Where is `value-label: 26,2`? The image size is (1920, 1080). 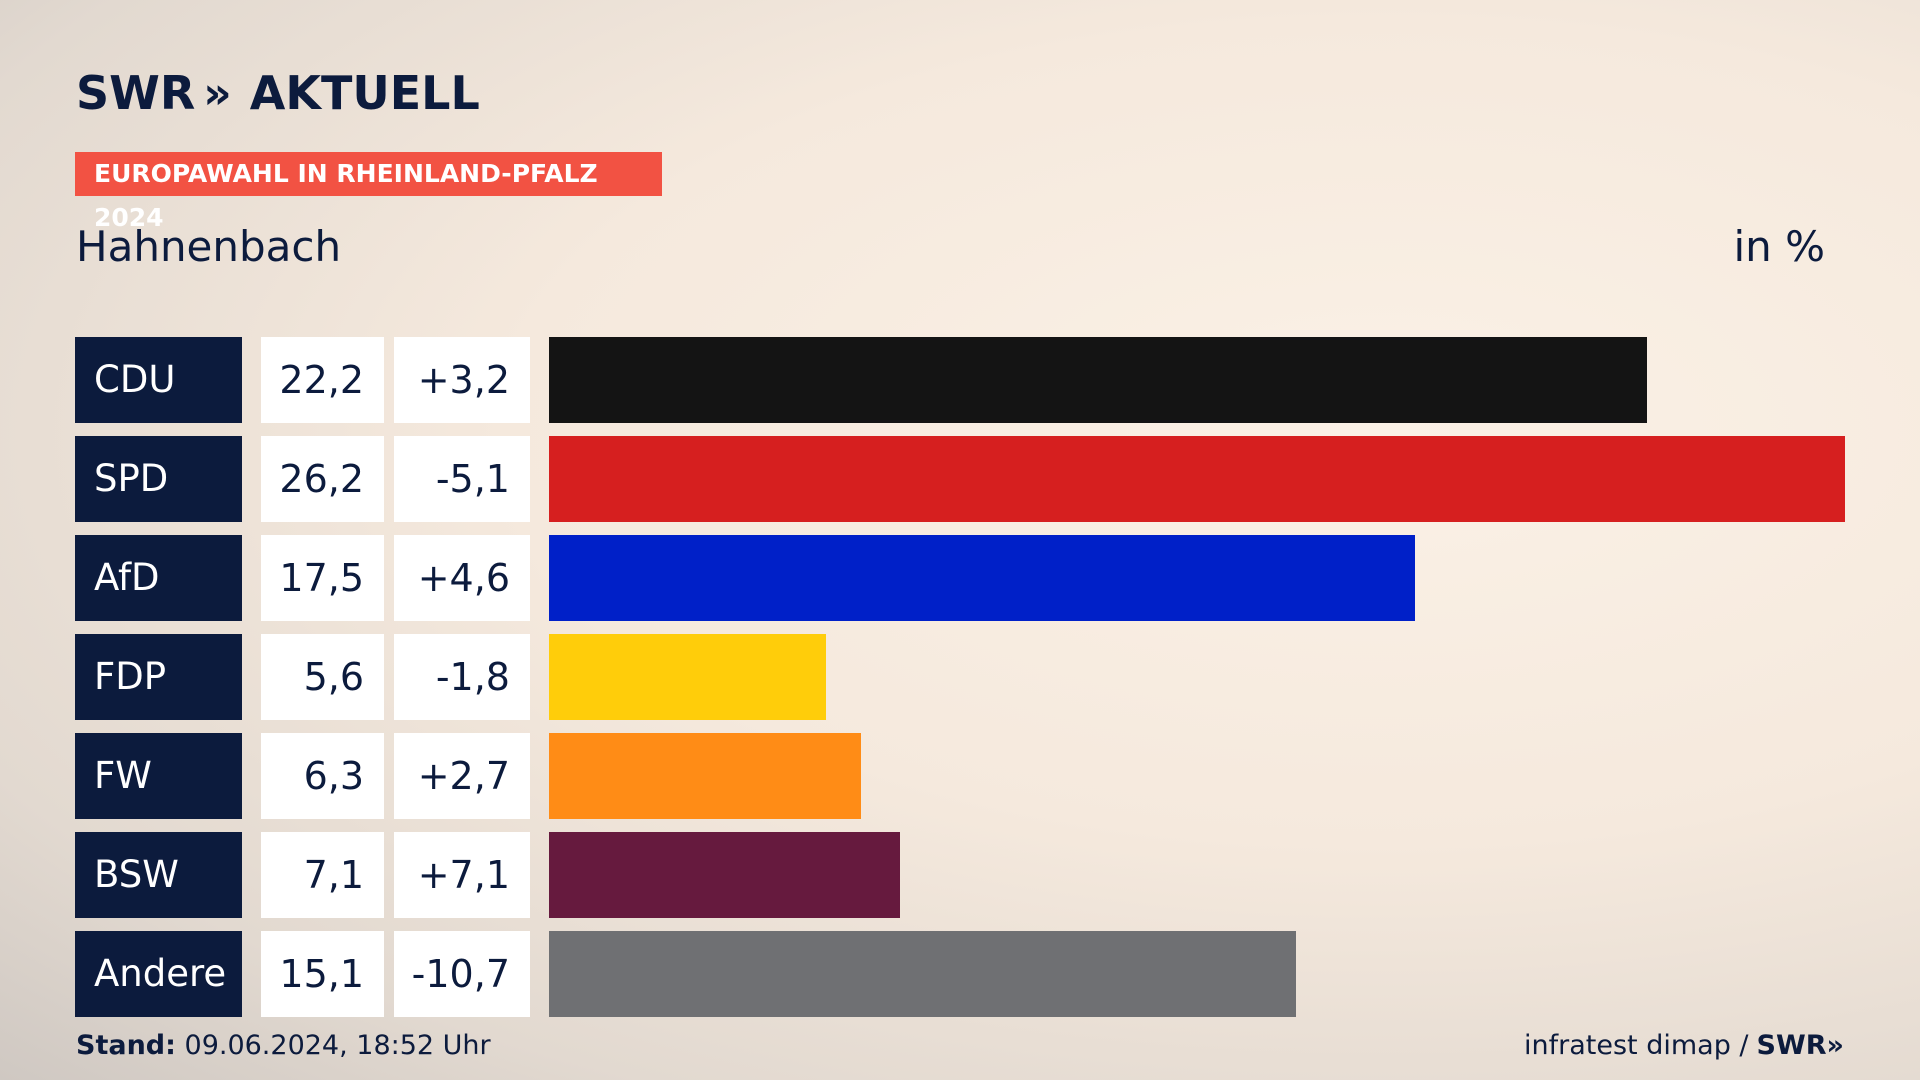
value-label: 26,2 is located at coordinates (322, 479).